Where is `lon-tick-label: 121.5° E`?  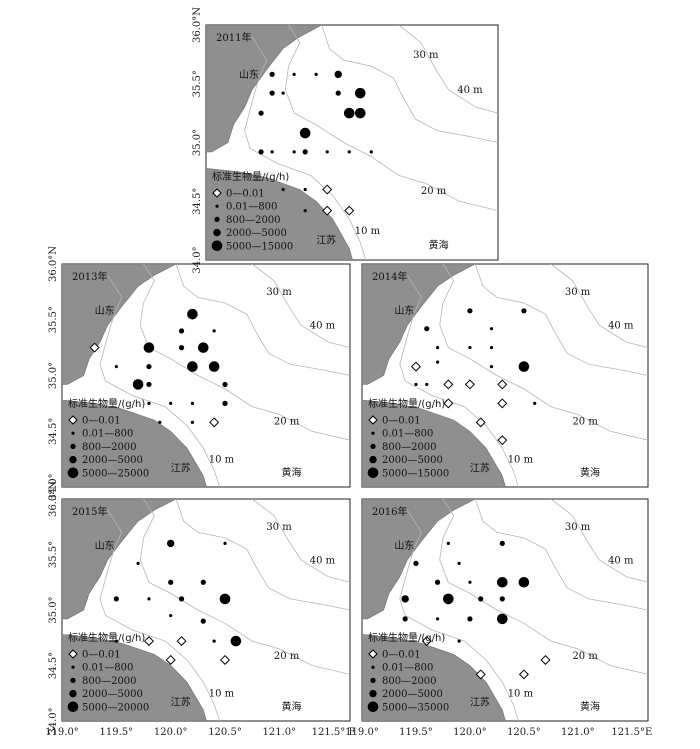
lon-tick-label: 121.5° E is located at coordinates (334, 732).